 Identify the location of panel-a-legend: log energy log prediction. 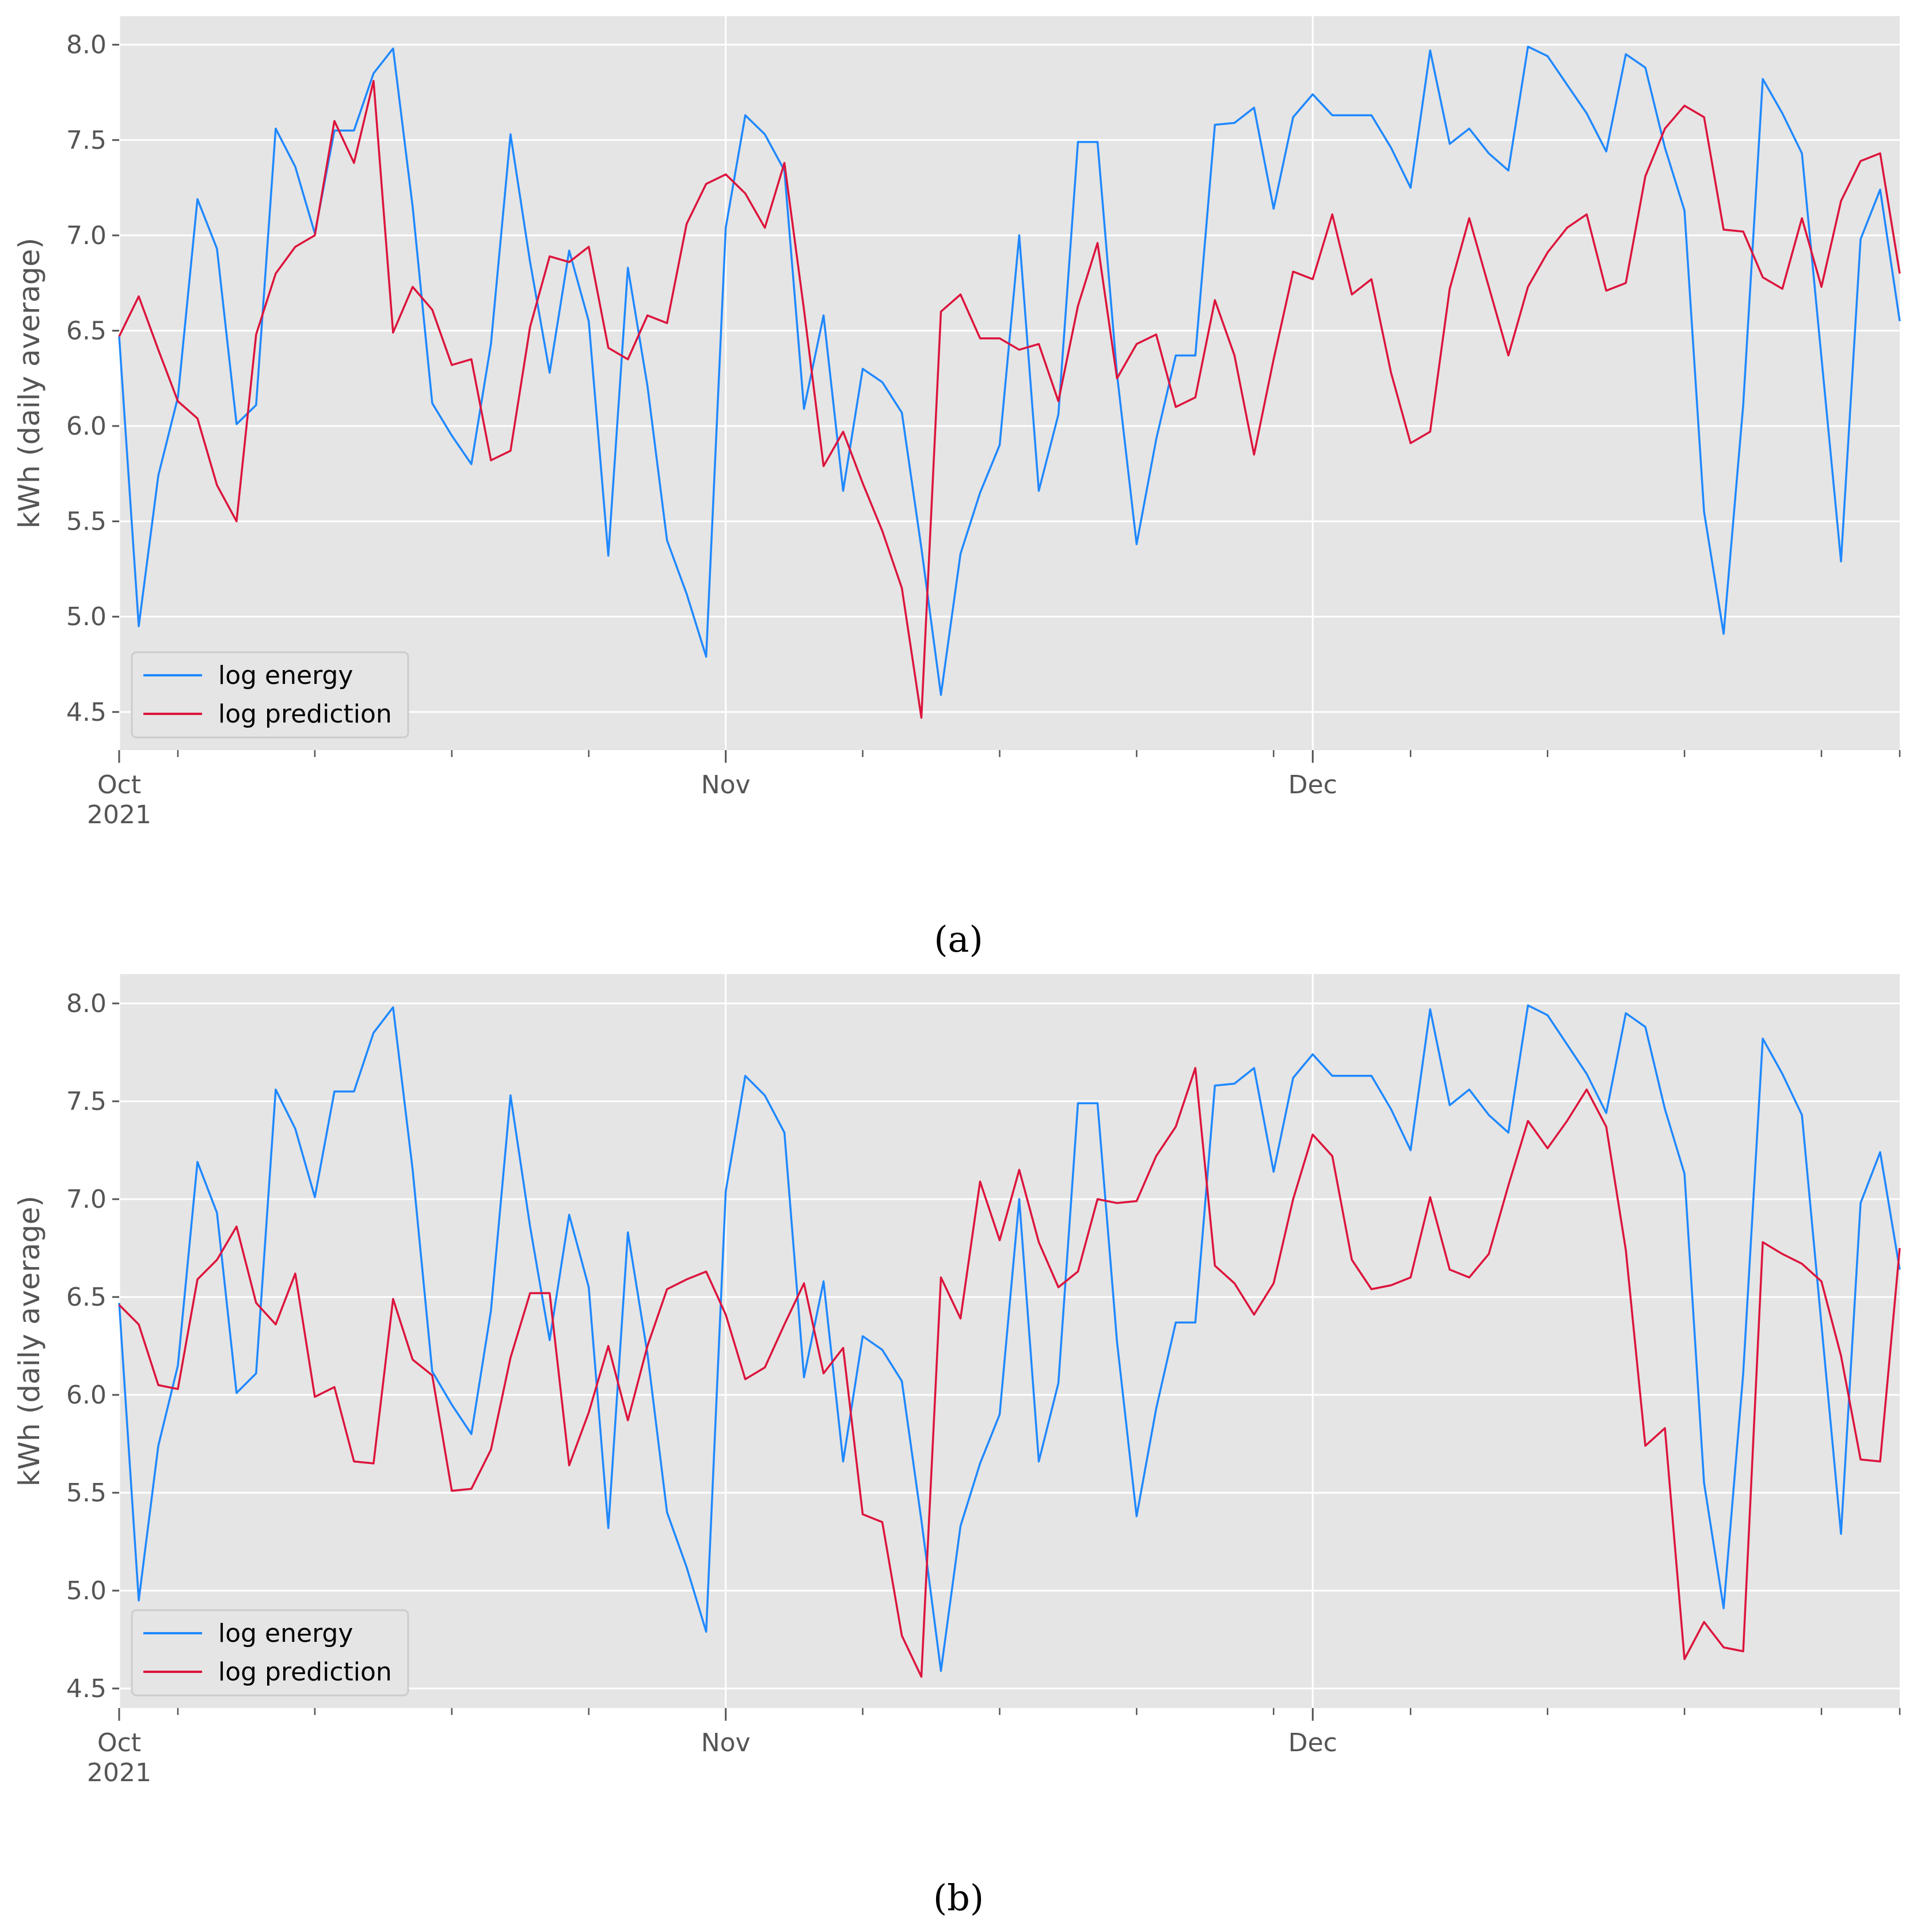
(270, 695).